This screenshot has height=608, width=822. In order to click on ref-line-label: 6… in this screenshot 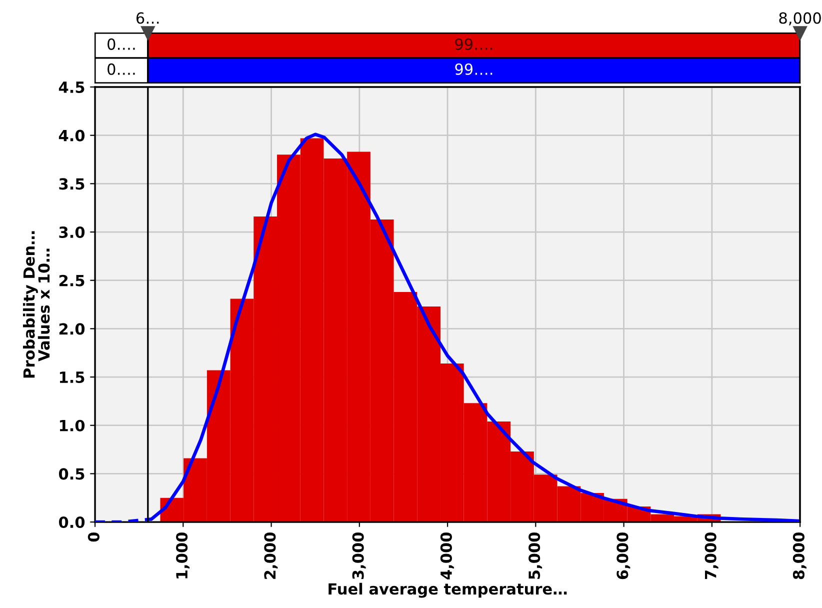, I will do `click(147, 18)`.